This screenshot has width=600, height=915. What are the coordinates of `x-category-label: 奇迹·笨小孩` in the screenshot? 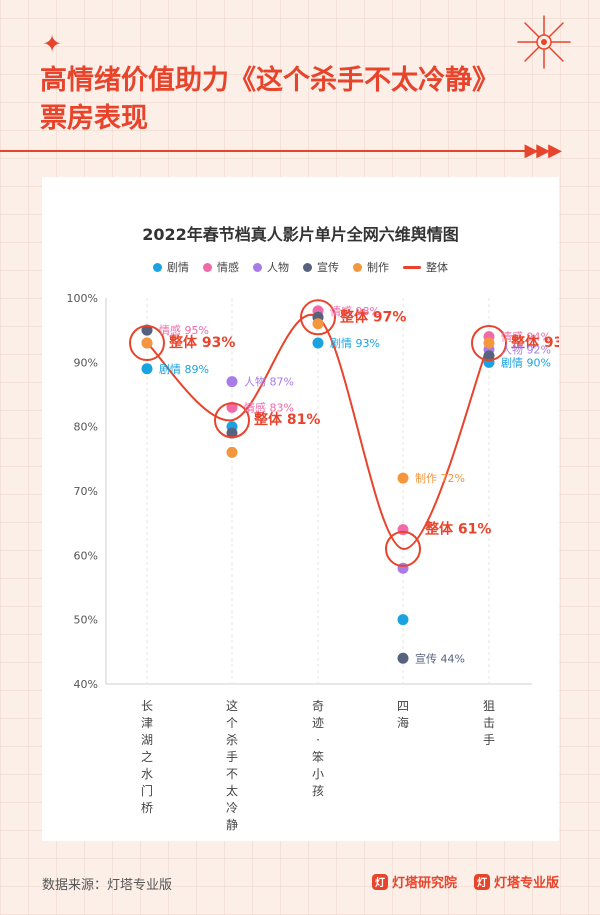 It's located at (318, 748).